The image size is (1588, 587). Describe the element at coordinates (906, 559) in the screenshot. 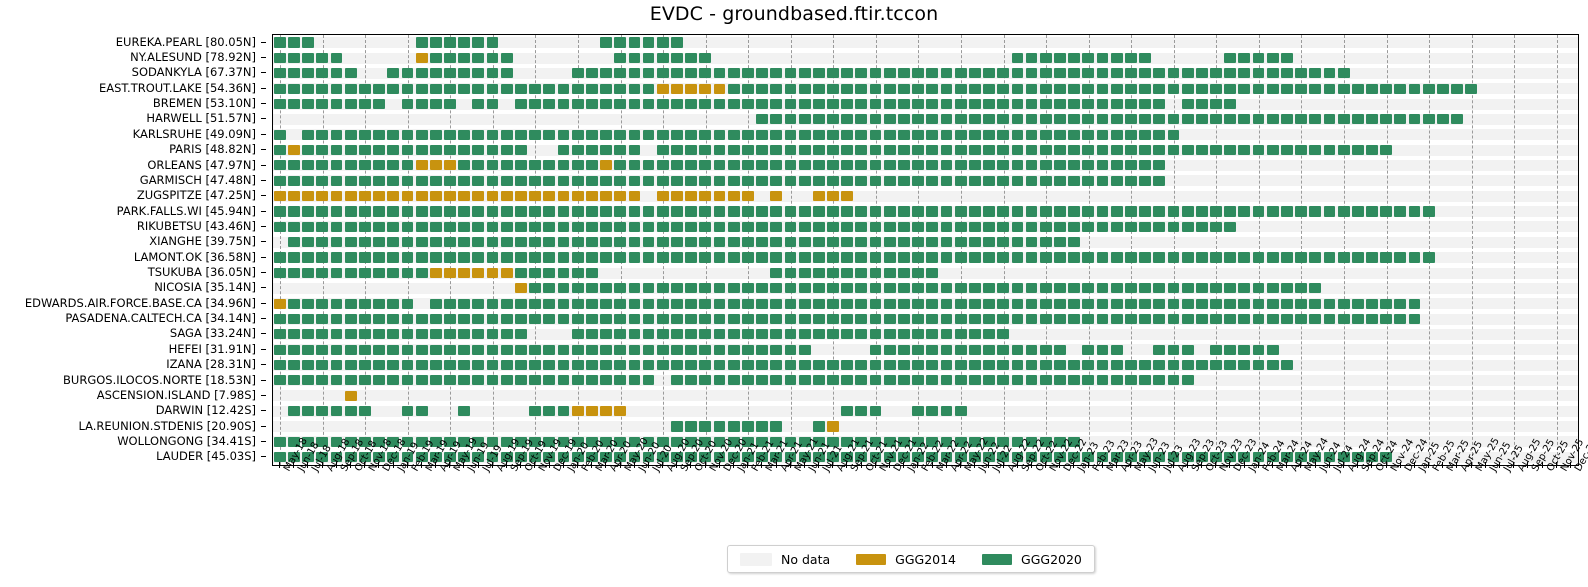

I see `legend-item-ggg2014: GGG2014` at that location.